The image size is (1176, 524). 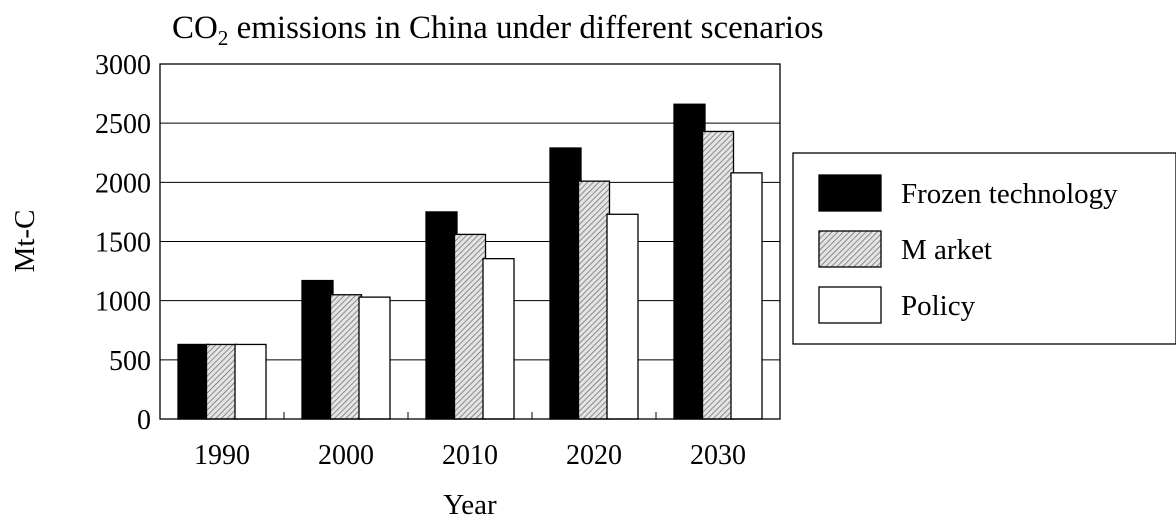 What do you see at coordinates (850, 193) in the screenshot?
I see `legend-swatch-frozen` at bounding box center [850, 193].